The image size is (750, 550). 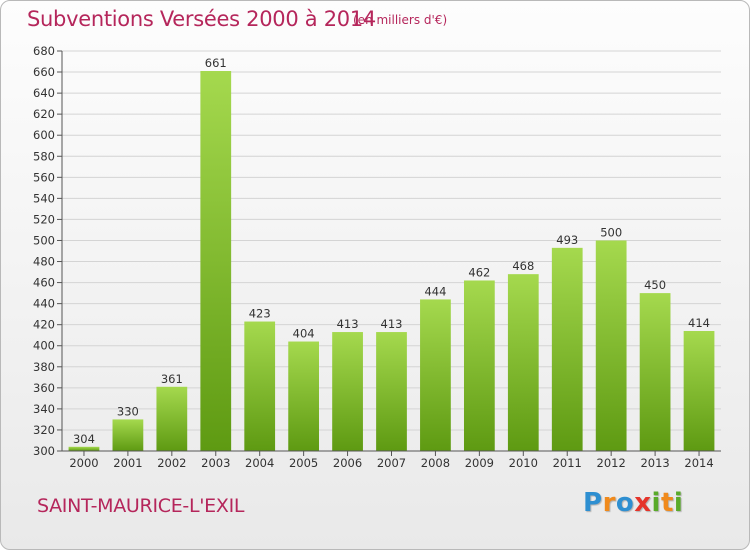 What do you see at coordinates (83, 463) in the screenshot?
I see `x-tick-label-2000: 2000` at bounding box center [83, 463].